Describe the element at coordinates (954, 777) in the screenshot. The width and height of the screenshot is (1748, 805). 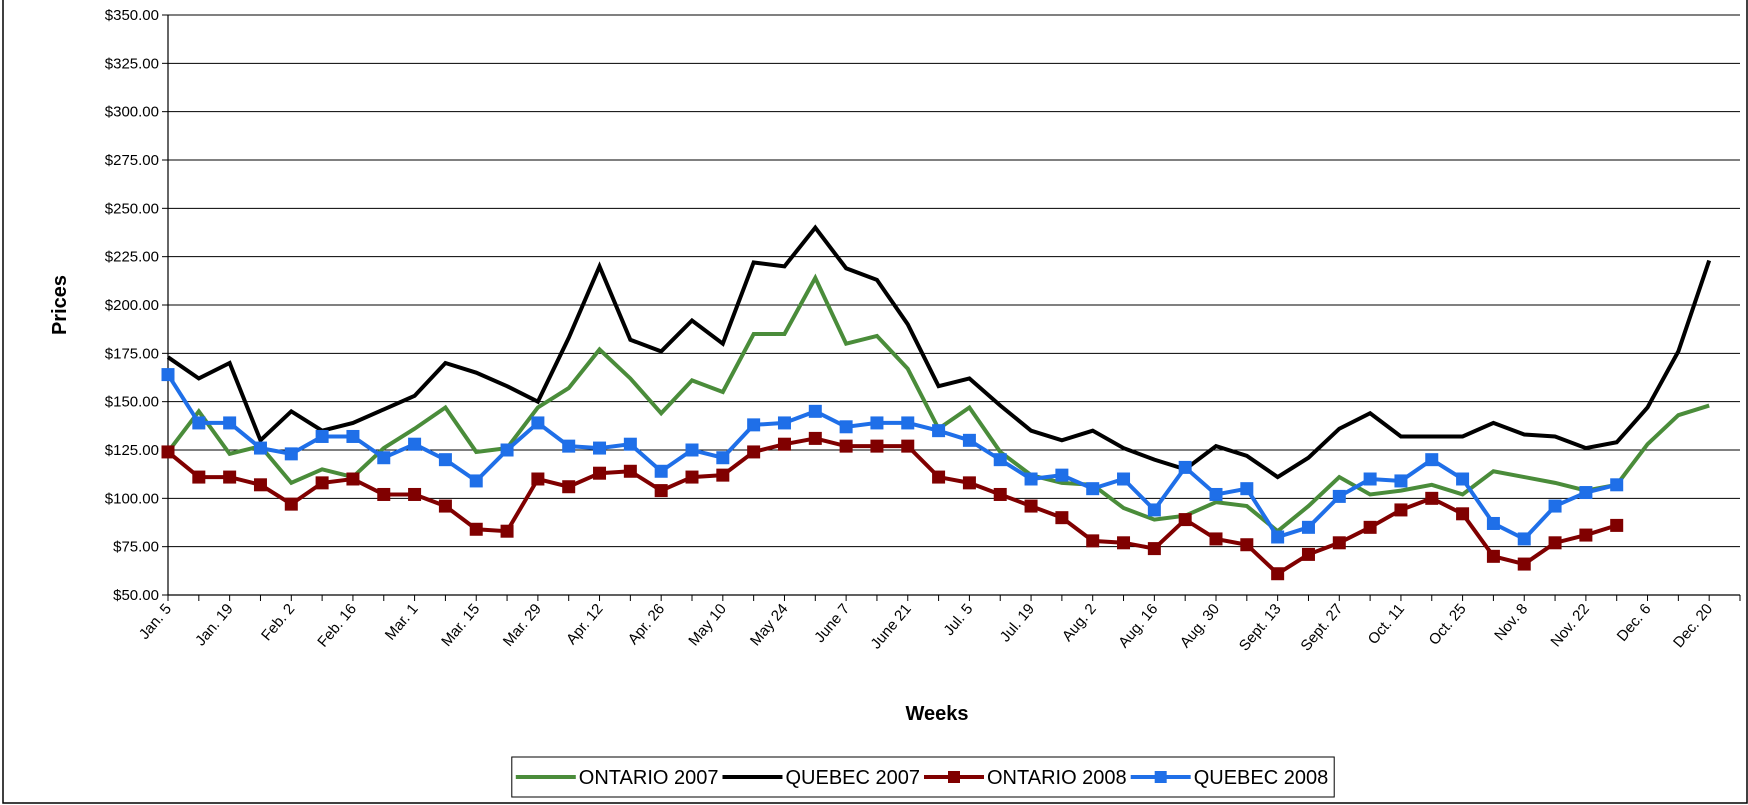
I see `legend-marker` at that location.